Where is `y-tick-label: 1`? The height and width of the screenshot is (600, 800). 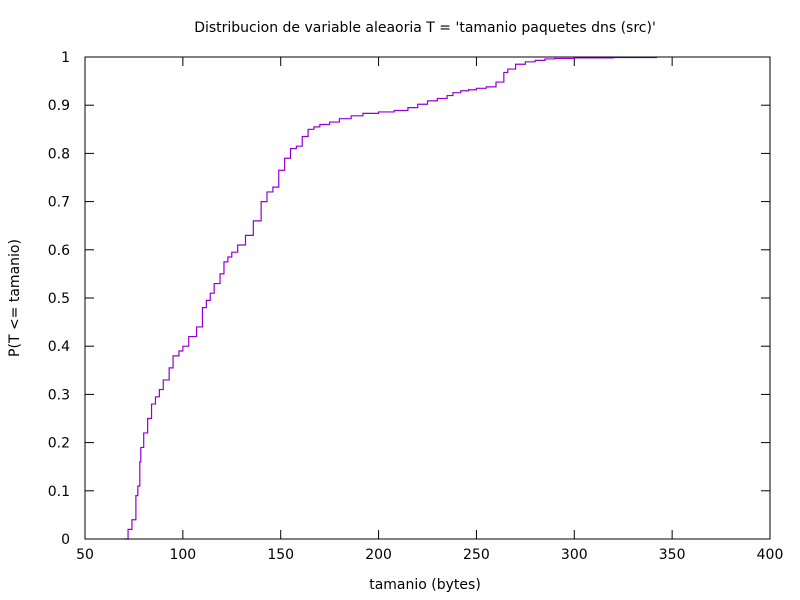 y-tick-label: 1 is located at coordinates (65, 58).